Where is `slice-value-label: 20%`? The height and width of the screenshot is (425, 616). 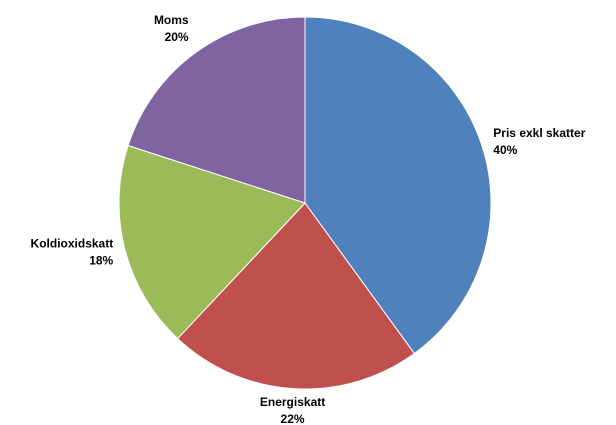
slice-value-label: 20% is located at coordinates (177, 37).